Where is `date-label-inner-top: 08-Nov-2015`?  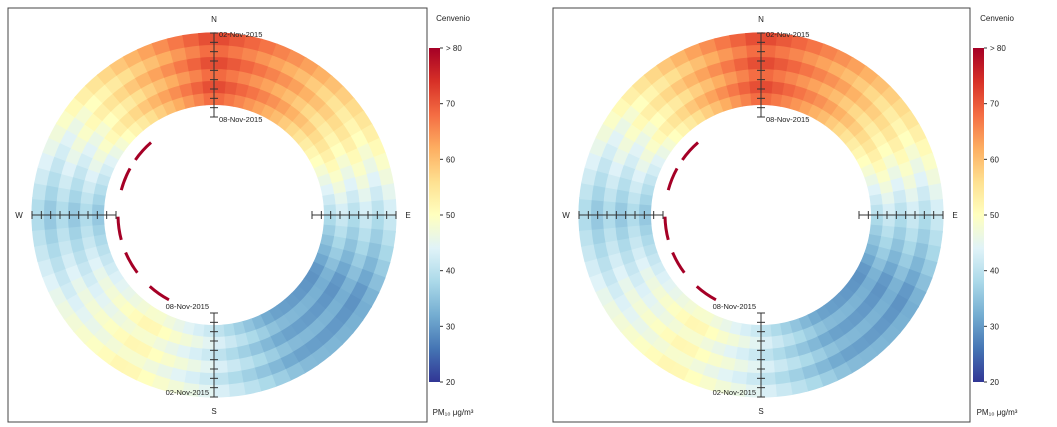 date-label-inner-top: 08-Nov-2015 is located at coordinates (787, 119).